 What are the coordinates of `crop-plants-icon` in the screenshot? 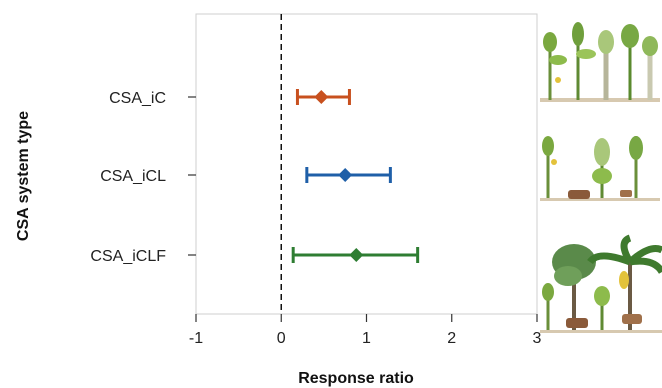 It's located at (600, 62).